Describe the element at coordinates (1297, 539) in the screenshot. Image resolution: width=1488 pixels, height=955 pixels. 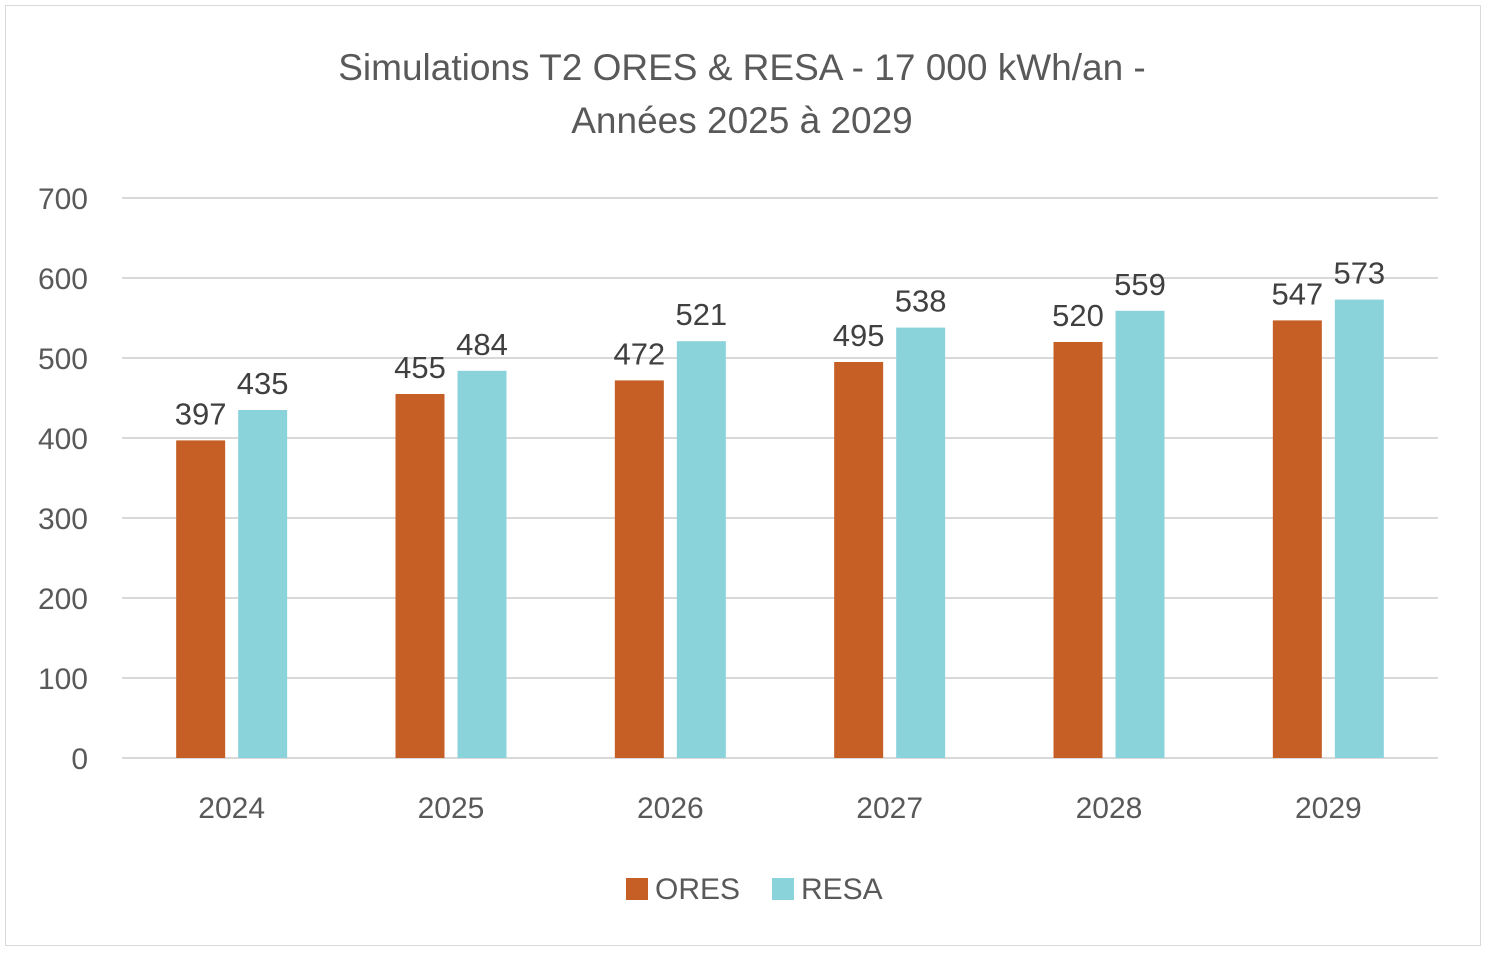
I see `bar-ores-2029` at that location.